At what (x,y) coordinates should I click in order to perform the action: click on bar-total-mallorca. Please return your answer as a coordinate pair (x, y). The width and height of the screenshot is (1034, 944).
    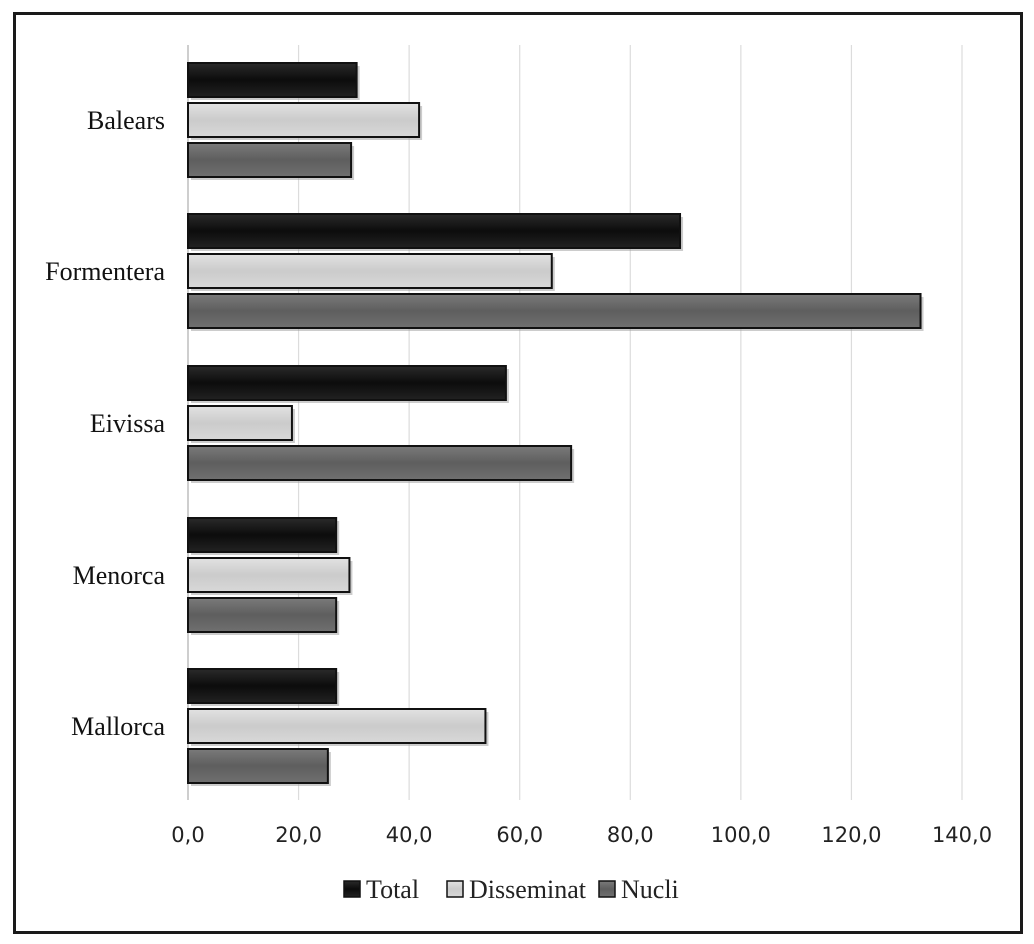
    Looking at the image, I should click on (262, 686).